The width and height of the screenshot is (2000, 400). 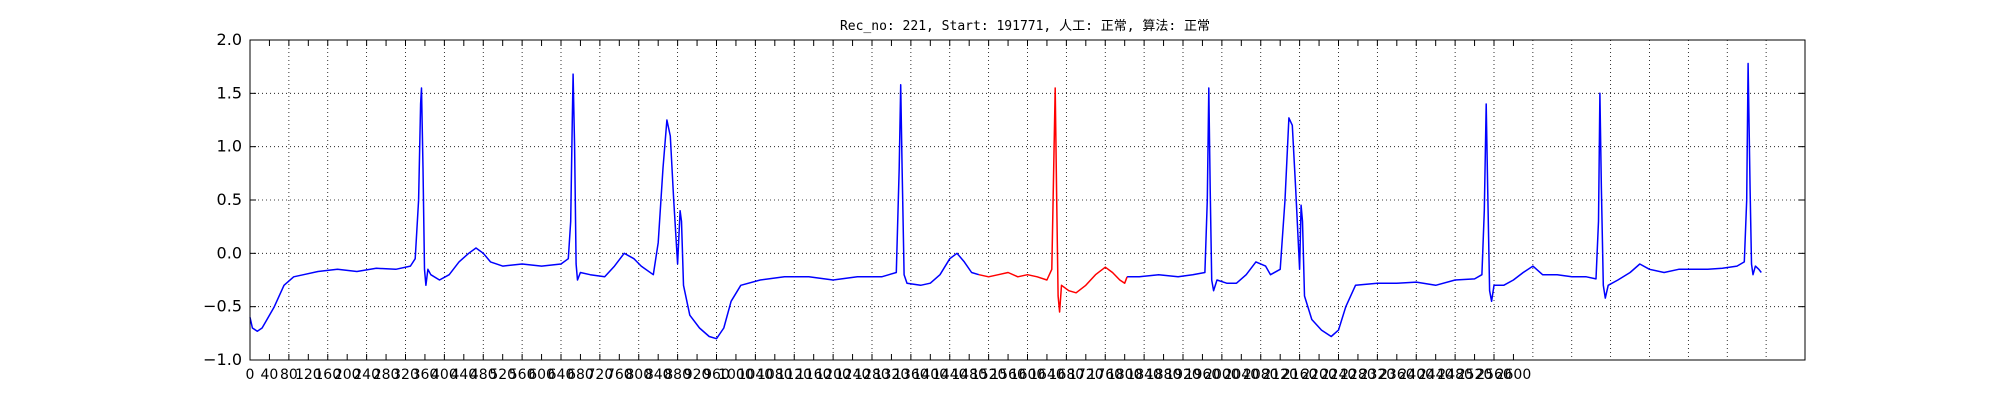 What do you see at coordinates (756, 375) in the screenshot?
I see `x-tick-label: 1040` at bounding box center [756, 375].